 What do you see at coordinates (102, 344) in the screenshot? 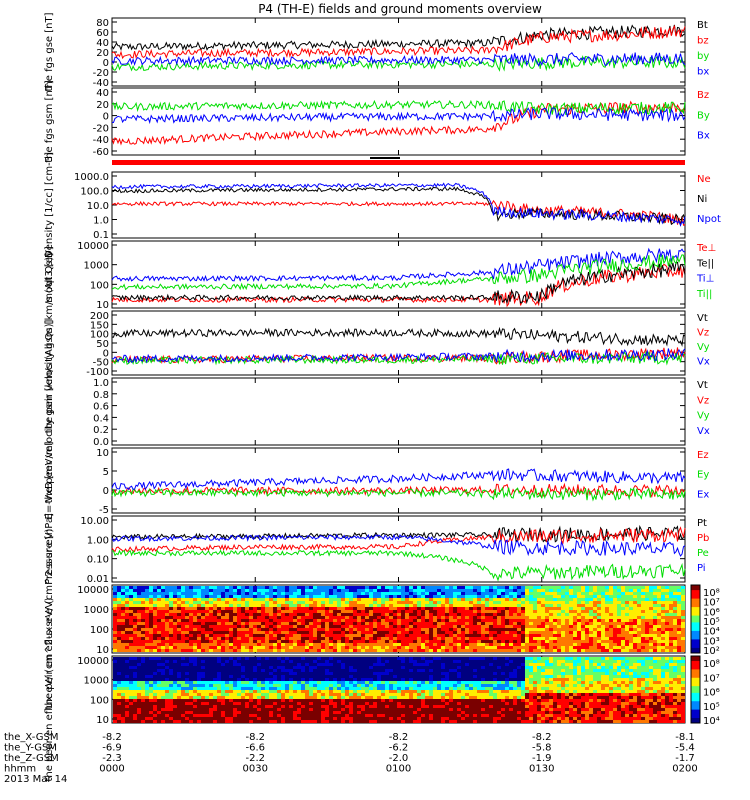
I see `y-tick-label: 50` at bounding box center [102, 344].